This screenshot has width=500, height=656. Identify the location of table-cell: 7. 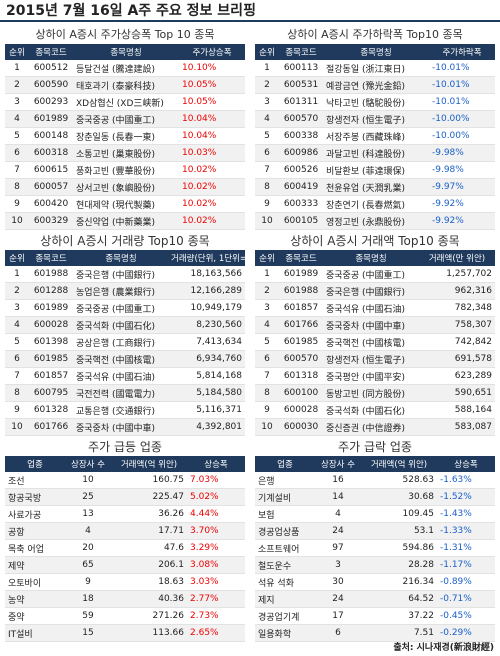
(17, 170).